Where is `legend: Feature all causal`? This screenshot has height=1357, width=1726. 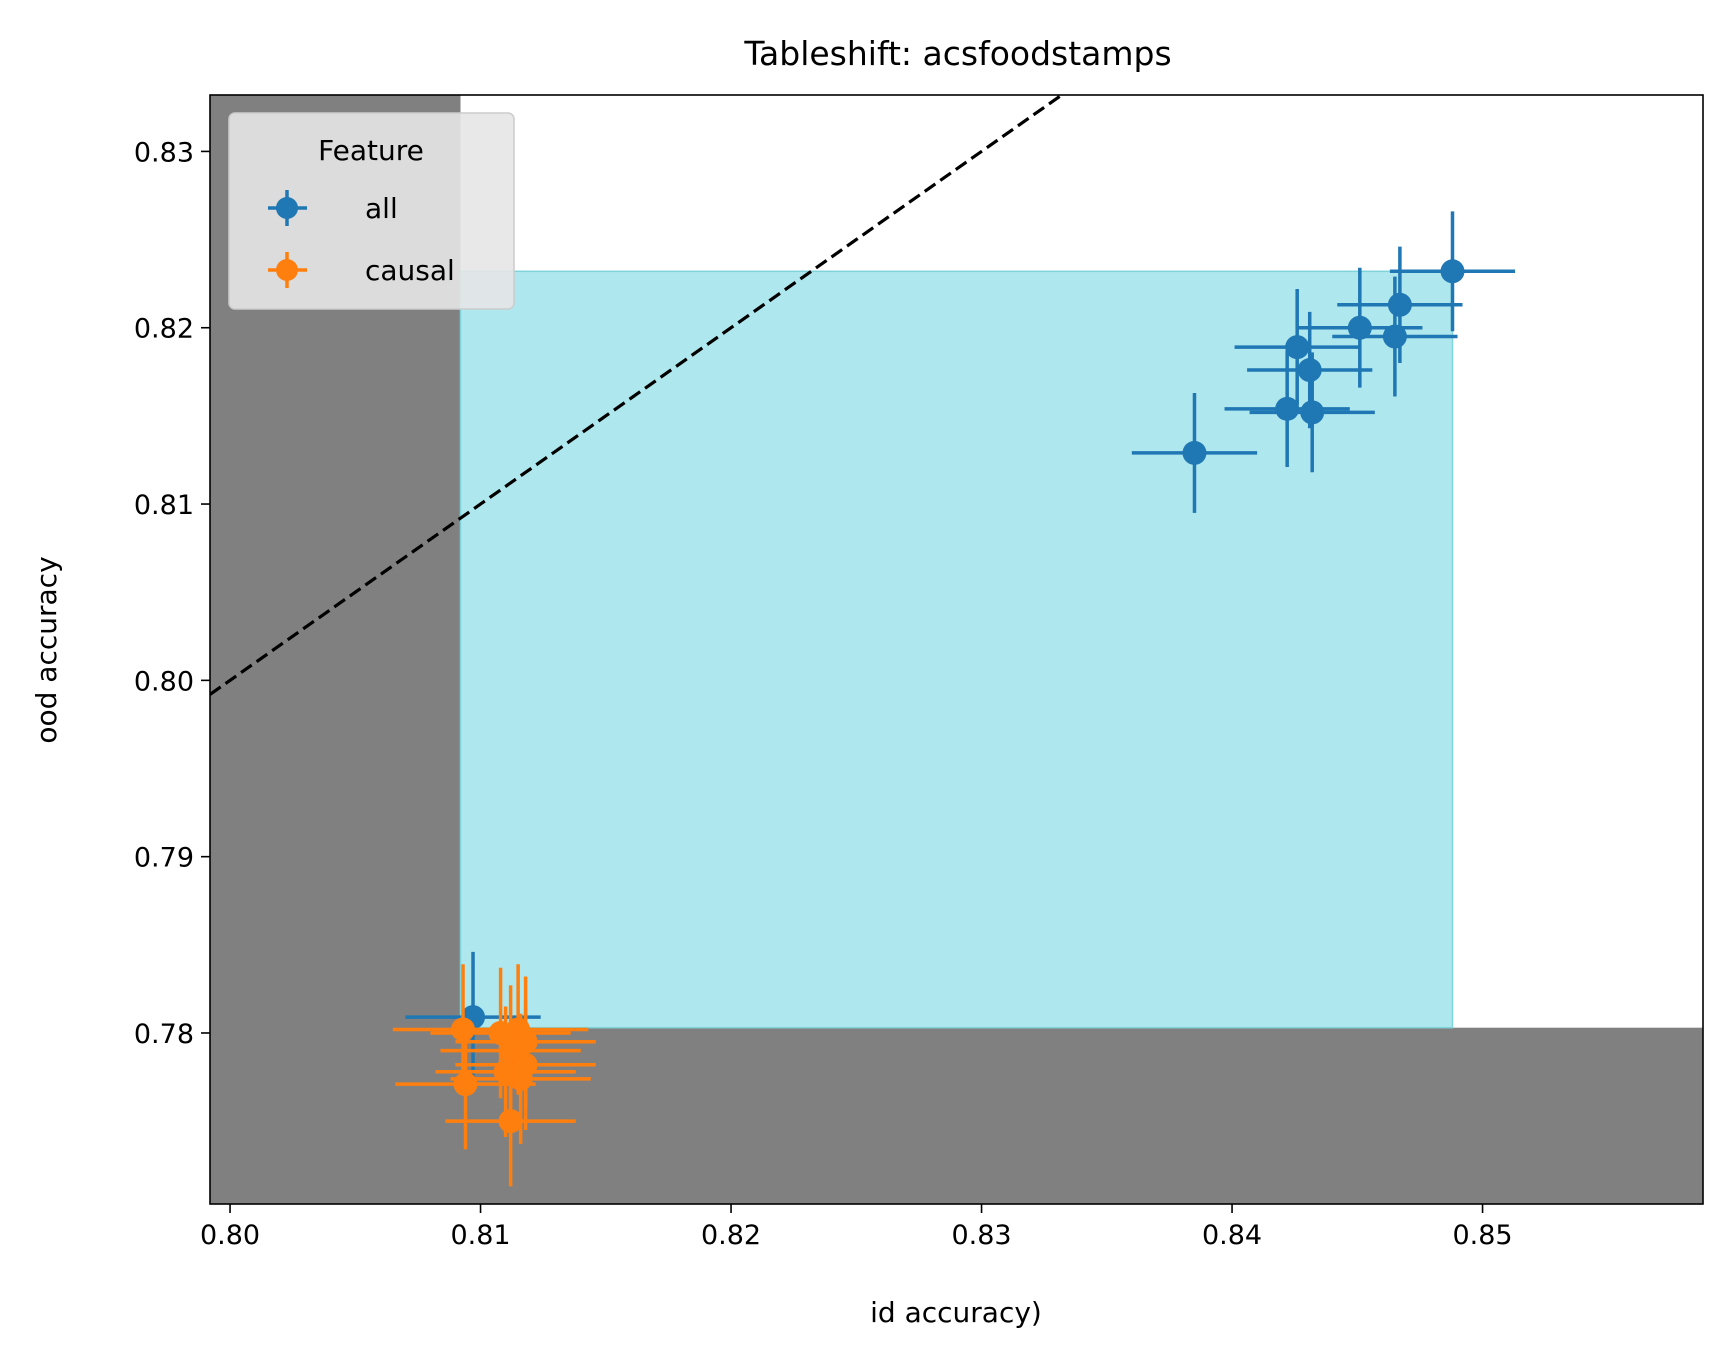 legend: Feature all causal is located at coordinates (371, 211).